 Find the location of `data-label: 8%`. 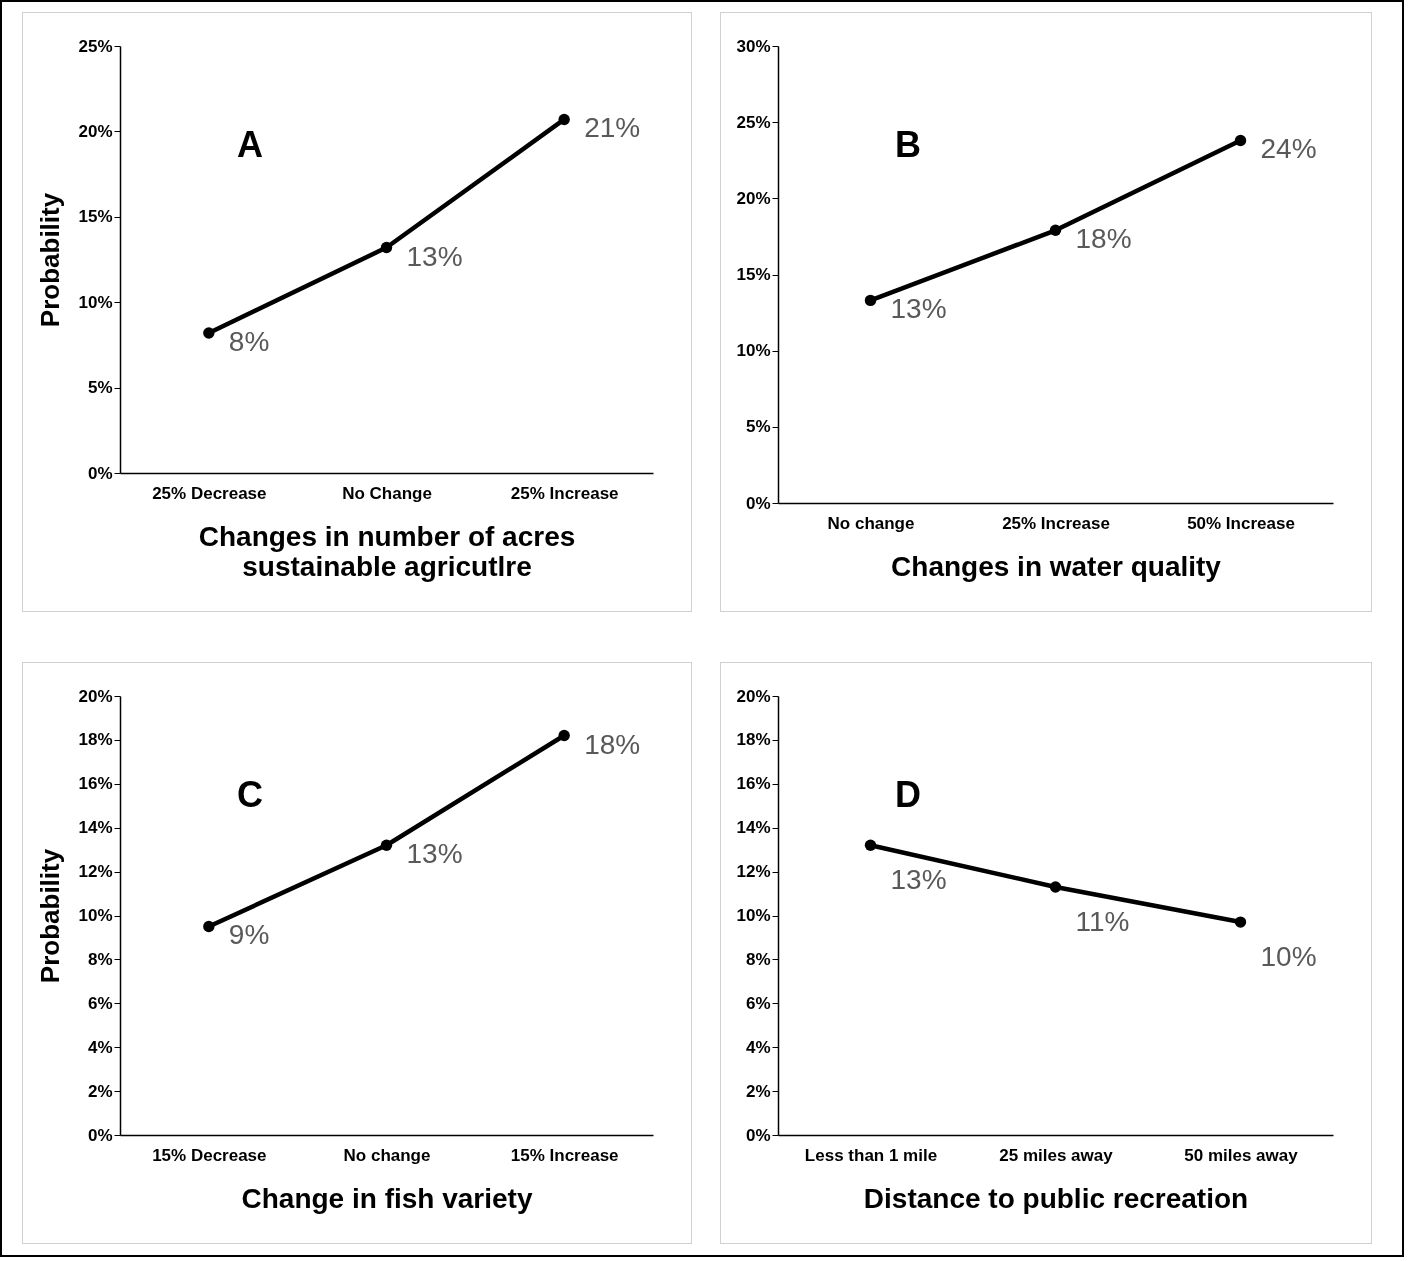

data-label: 8% is located at coordinates (249, 341).